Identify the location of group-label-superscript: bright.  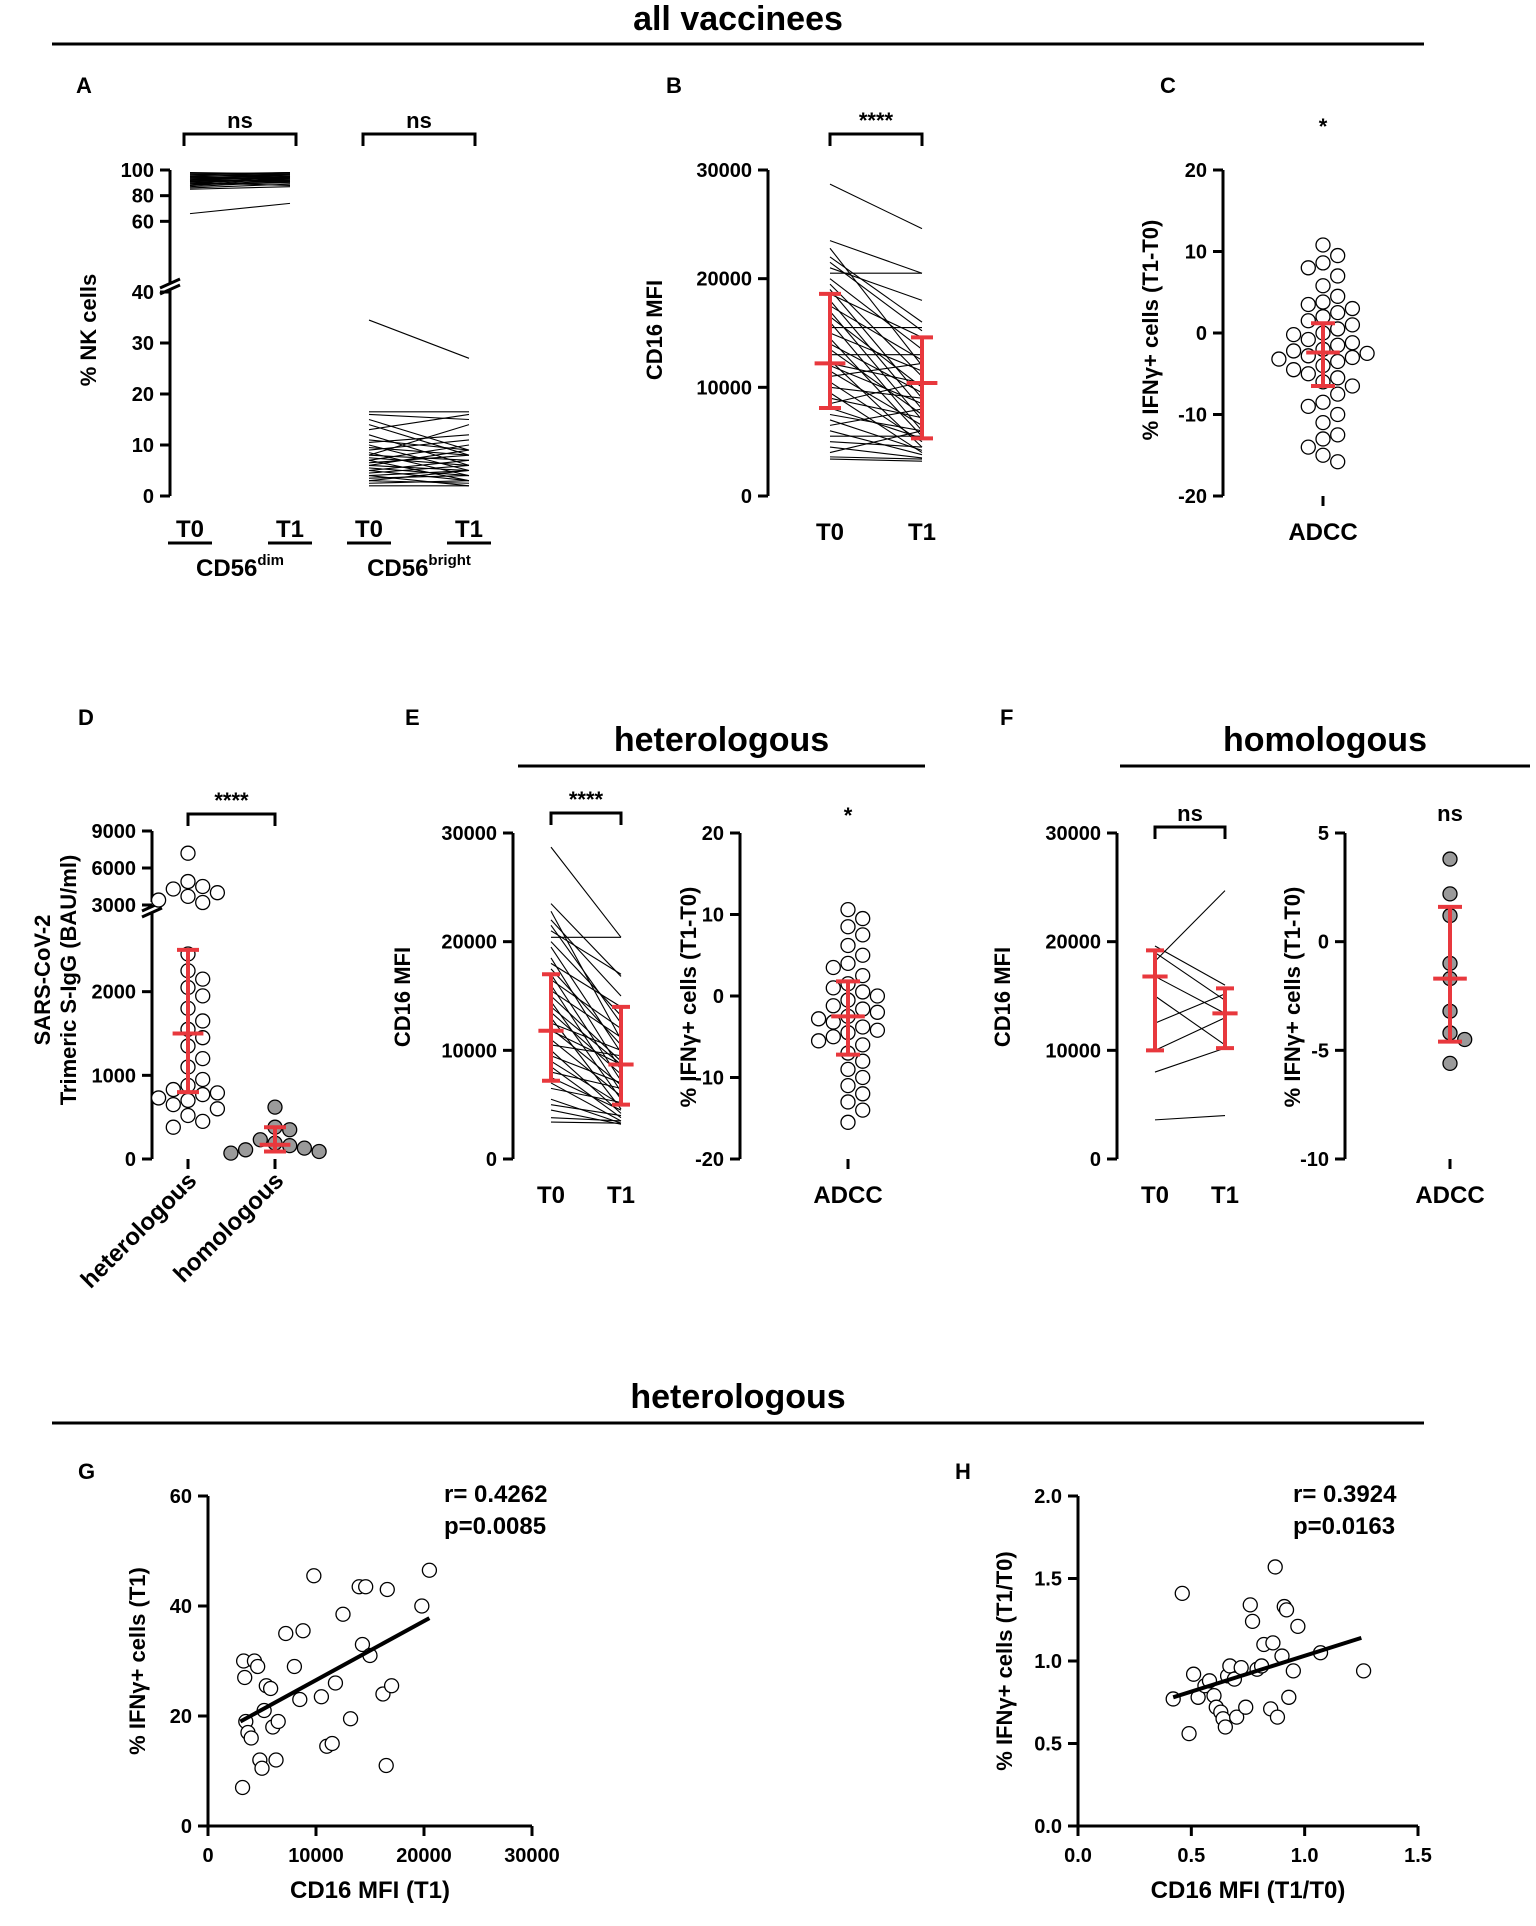
(449, 560).